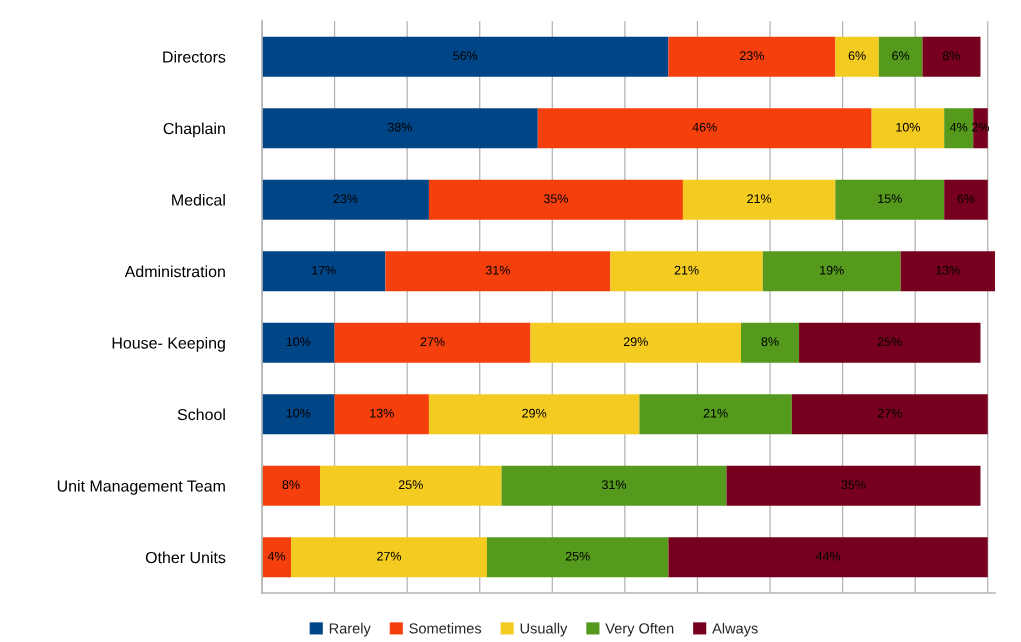 The image size is (1021, 642). Describe the element at coordinates (201, 414) in the screenshot. I see `y-tick-label: School` at that location.